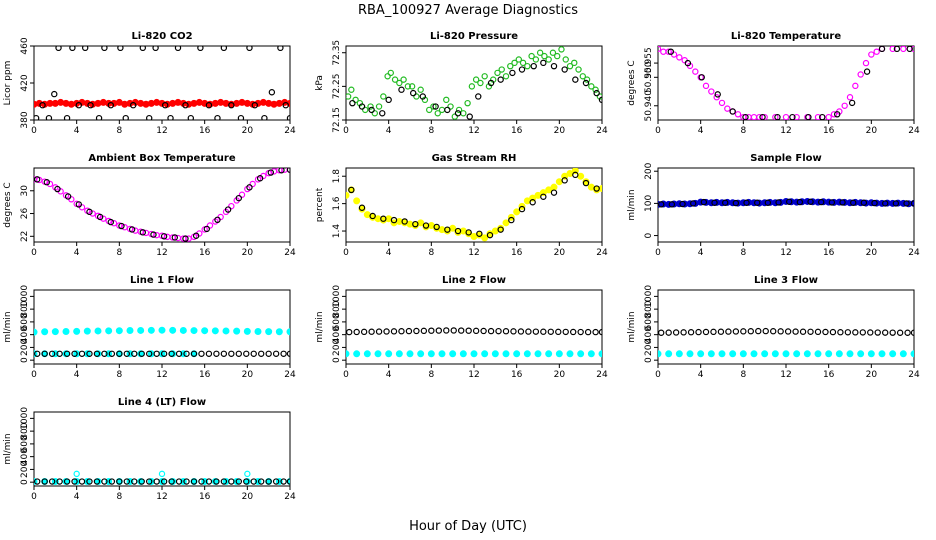 The image size is (936, 540). What do you see at coordinates (25, 82) in the screenshot?
I see `y-tick-label: 420` at bounding box center [25, 82].